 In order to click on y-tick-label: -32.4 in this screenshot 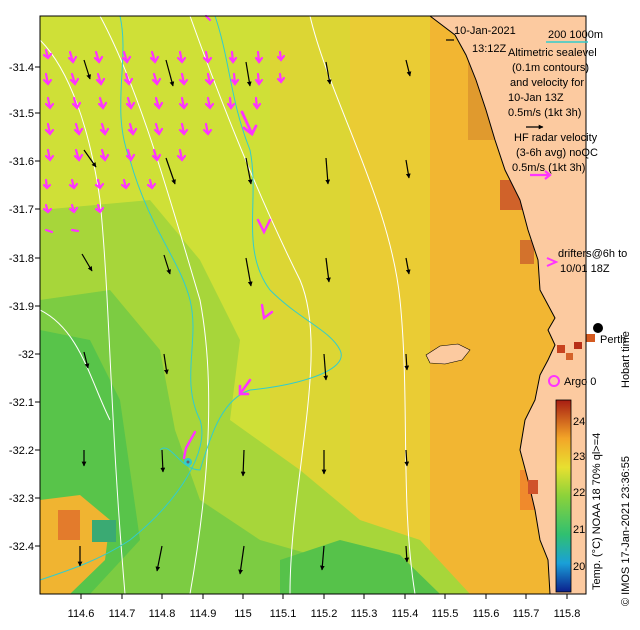, I will do `click(21, 547)`.